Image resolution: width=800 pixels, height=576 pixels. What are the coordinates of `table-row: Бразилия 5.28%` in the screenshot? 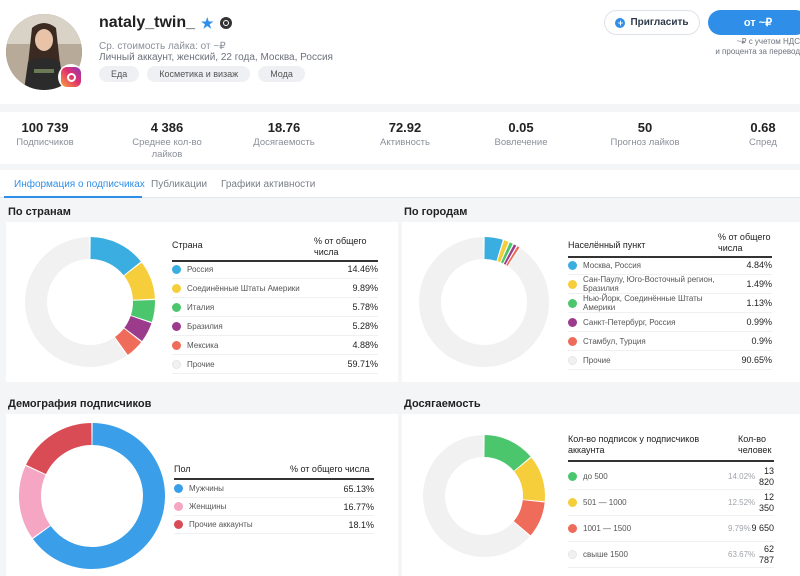 It's located at (275, 326).